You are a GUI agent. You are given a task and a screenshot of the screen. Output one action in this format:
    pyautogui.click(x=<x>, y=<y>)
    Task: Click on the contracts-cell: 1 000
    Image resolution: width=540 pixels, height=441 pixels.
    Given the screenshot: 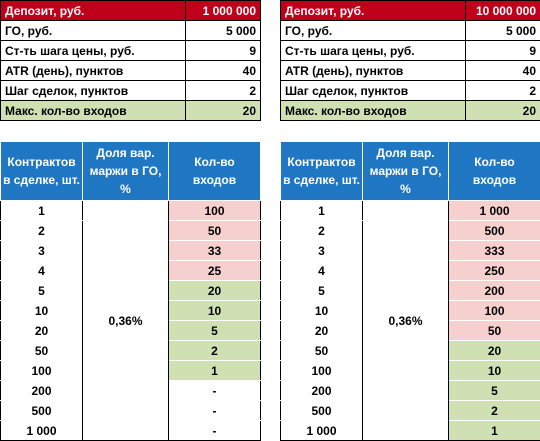 What is the action you would take?
    pyautogui.click(x=321, y=430)
    